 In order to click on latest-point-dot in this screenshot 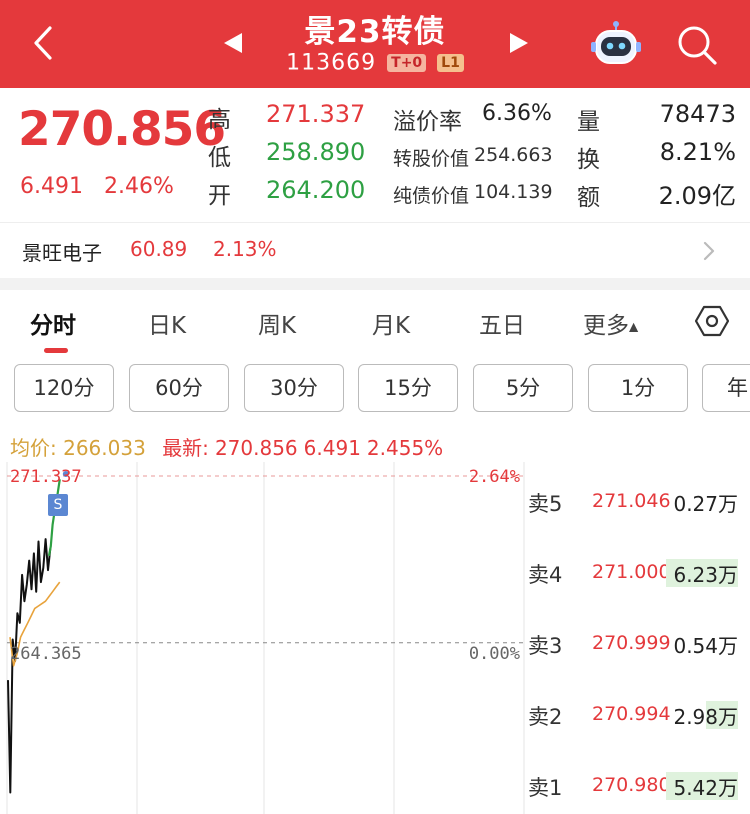, I will do `click(65, 474)`.